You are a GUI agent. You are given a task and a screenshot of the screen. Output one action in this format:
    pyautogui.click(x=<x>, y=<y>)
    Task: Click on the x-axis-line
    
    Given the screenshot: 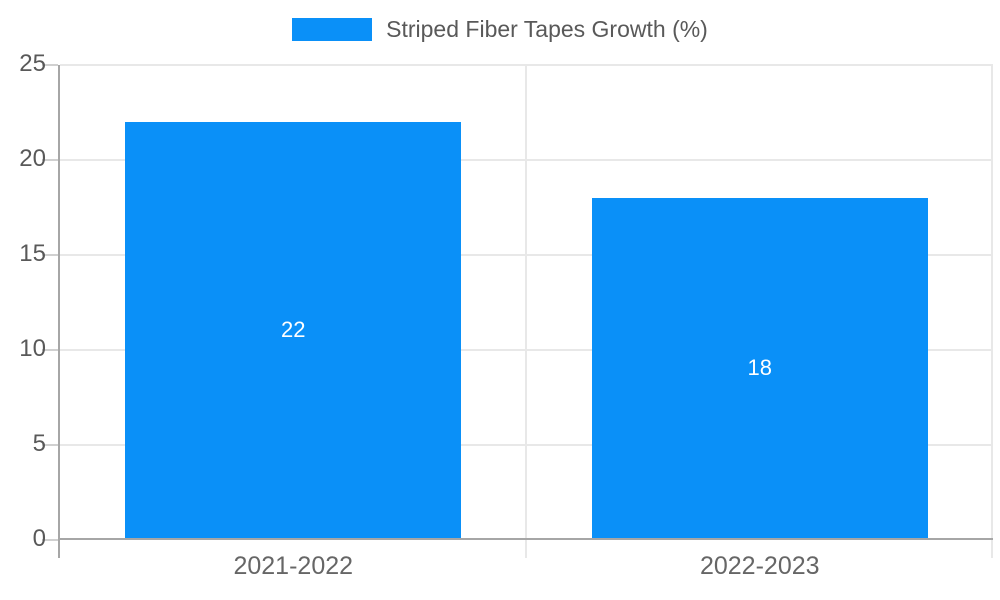 What is the action you would take?
    pyautogui.click(x=525, y=539)
    